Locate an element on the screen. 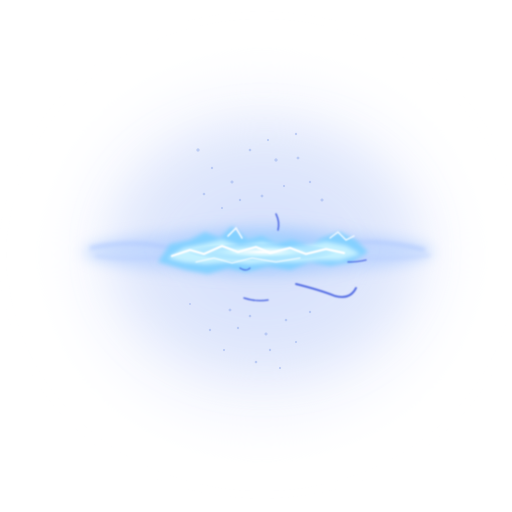 The width and height of the screenshot is (512, 512). particles is located at coordinates (256, 251).